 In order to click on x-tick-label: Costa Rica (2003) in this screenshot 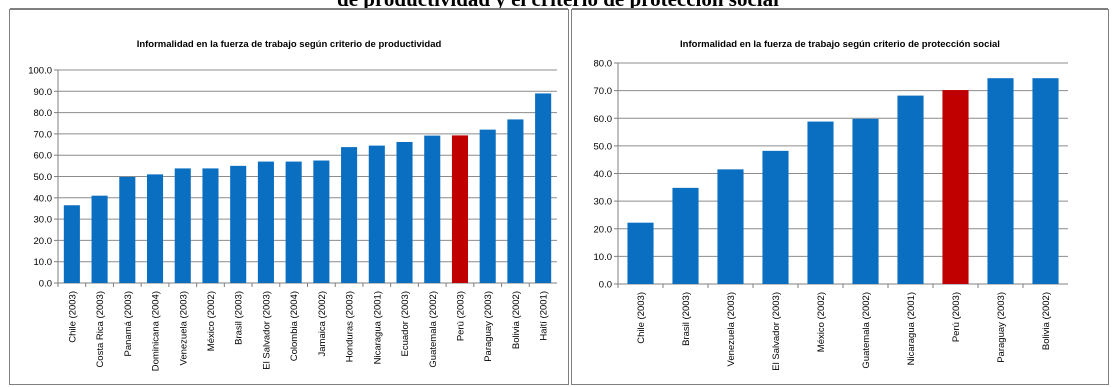, I will do `click(100, 329)`.